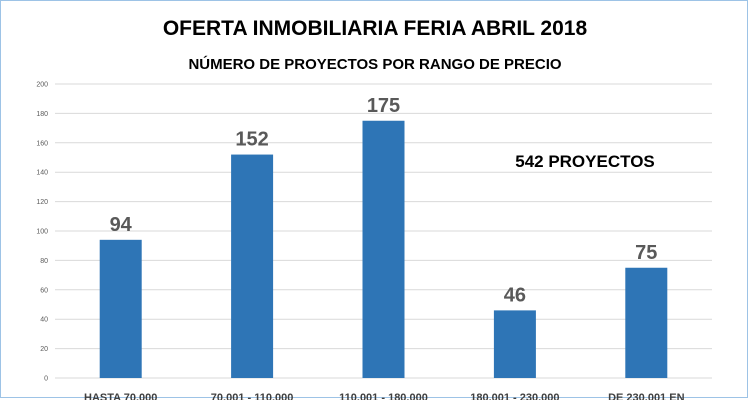 Image resolution: width=750 pixels, height=400 pixels. Describe the element at coordinates (383, 106) in the screenshot. I see `data-label: 175` at that location.